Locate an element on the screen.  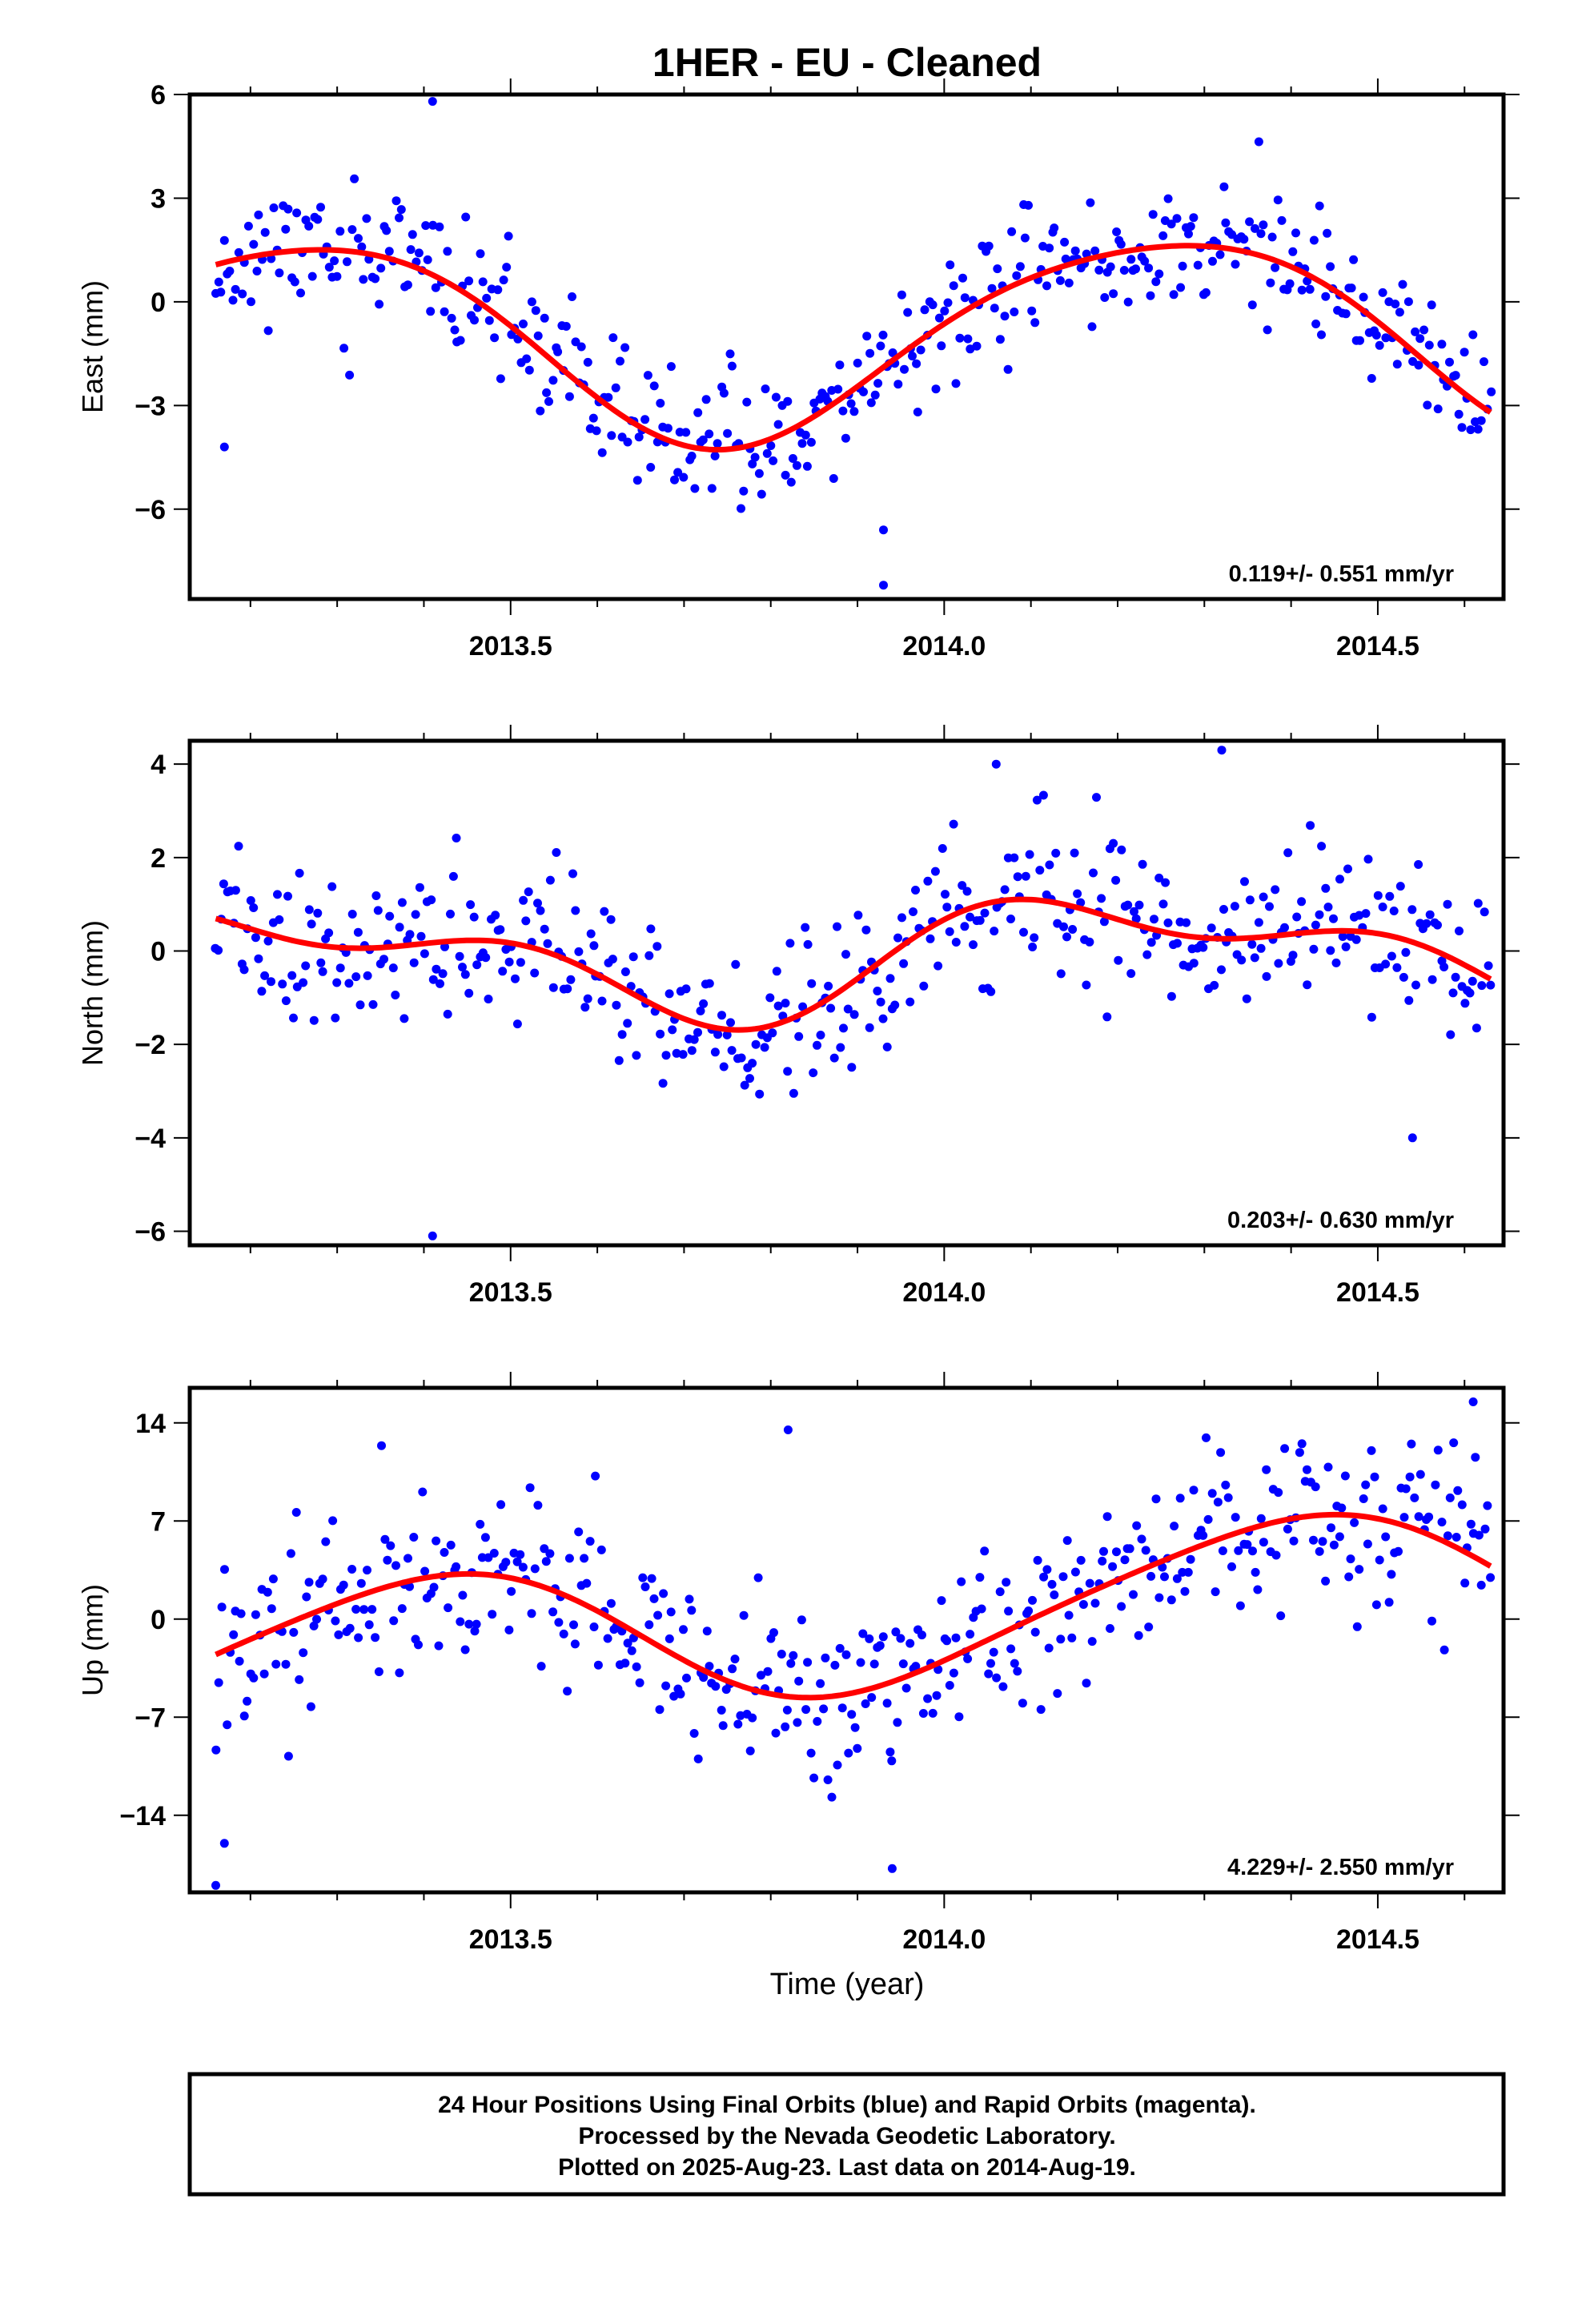
up-y-axis-label: Up (mm) is located at coordinates (92, 1640).